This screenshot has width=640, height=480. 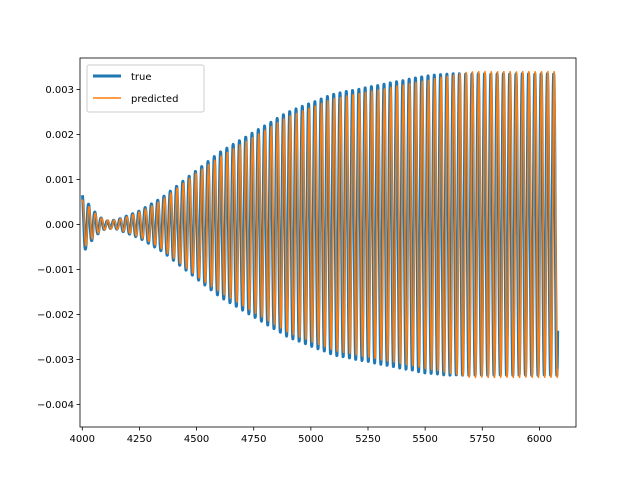 I want to click on y-tick-label: 0.002, so click(x=59, y=135).